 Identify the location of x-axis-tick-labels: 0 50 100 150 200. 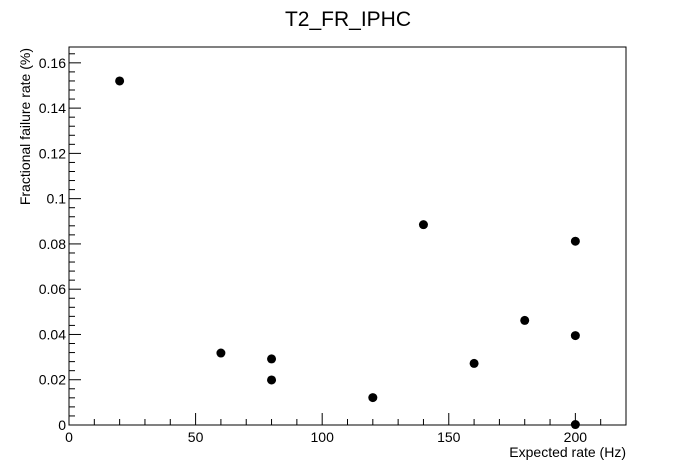
(326, 437).